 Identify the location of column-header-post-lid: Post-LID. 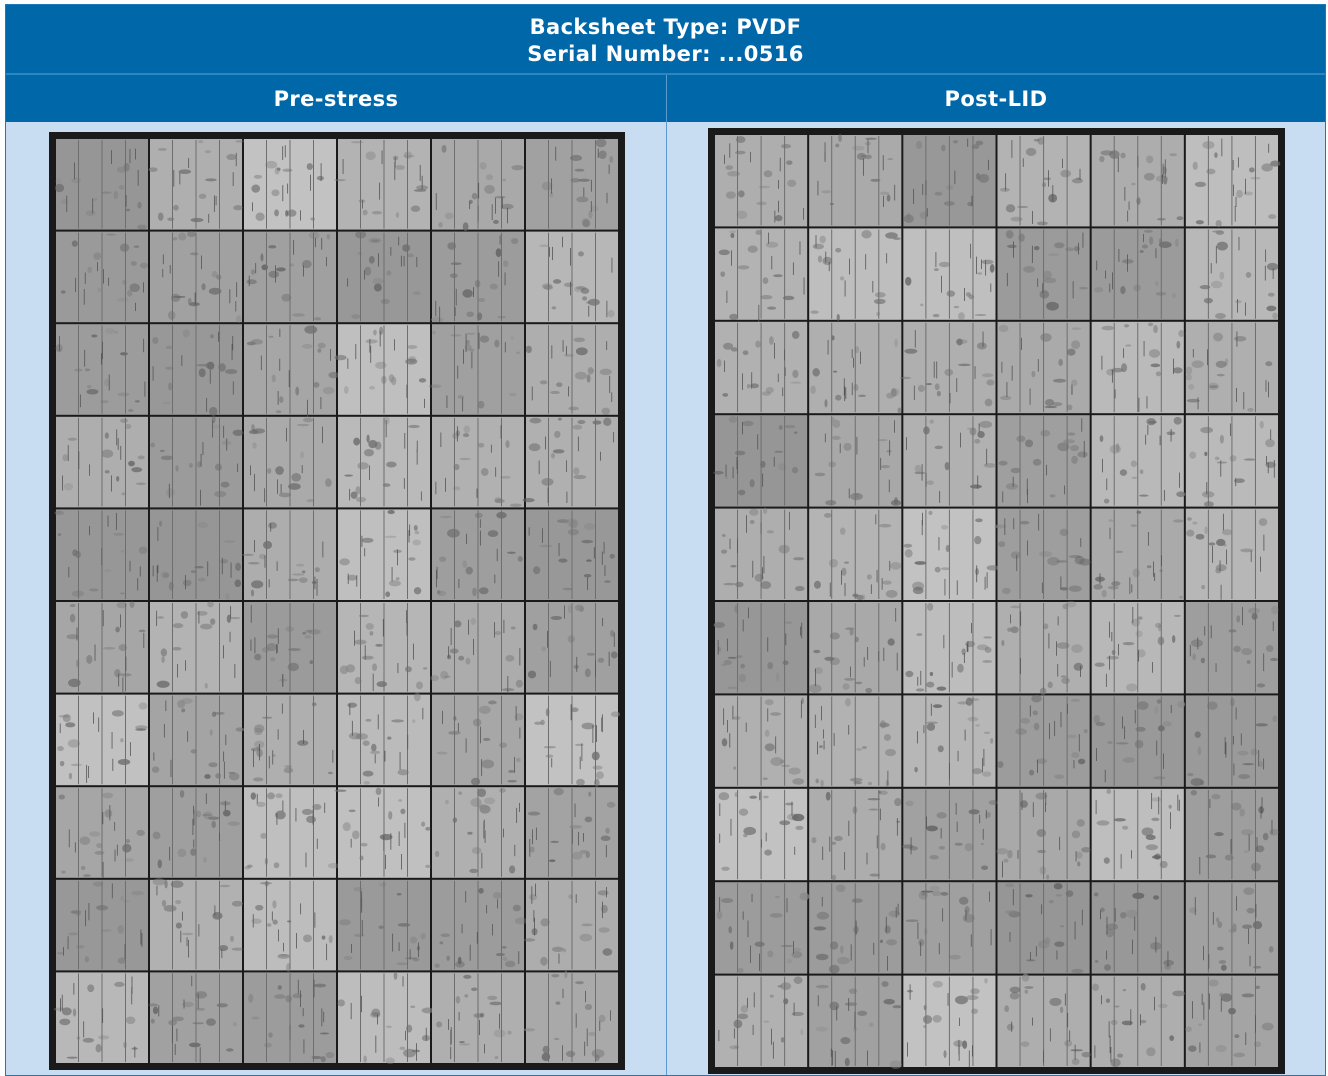
(996, 99).